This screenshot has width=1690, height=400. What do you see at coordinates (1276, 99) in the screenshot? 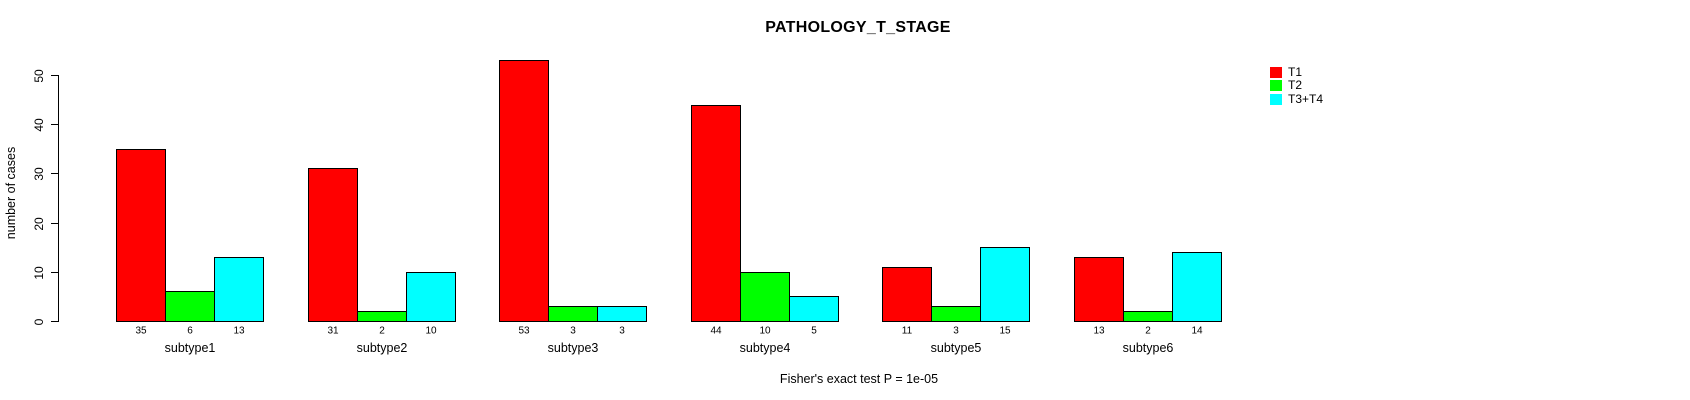
I see `legend-swatch-t3-t4` at bounding box center [1276, 99].